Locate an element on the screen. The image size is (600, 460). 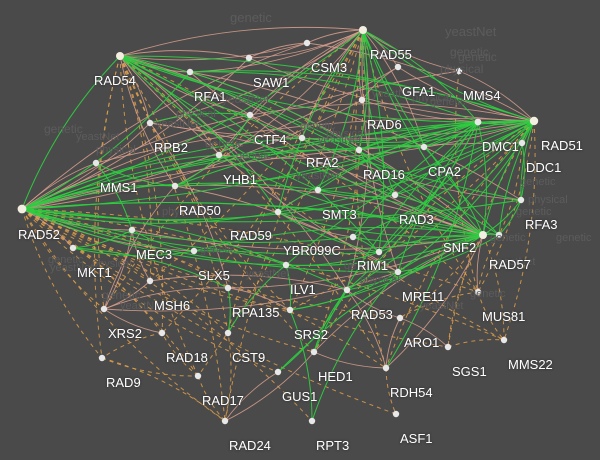
node-rpa135 is located at coordinates (228, 288).